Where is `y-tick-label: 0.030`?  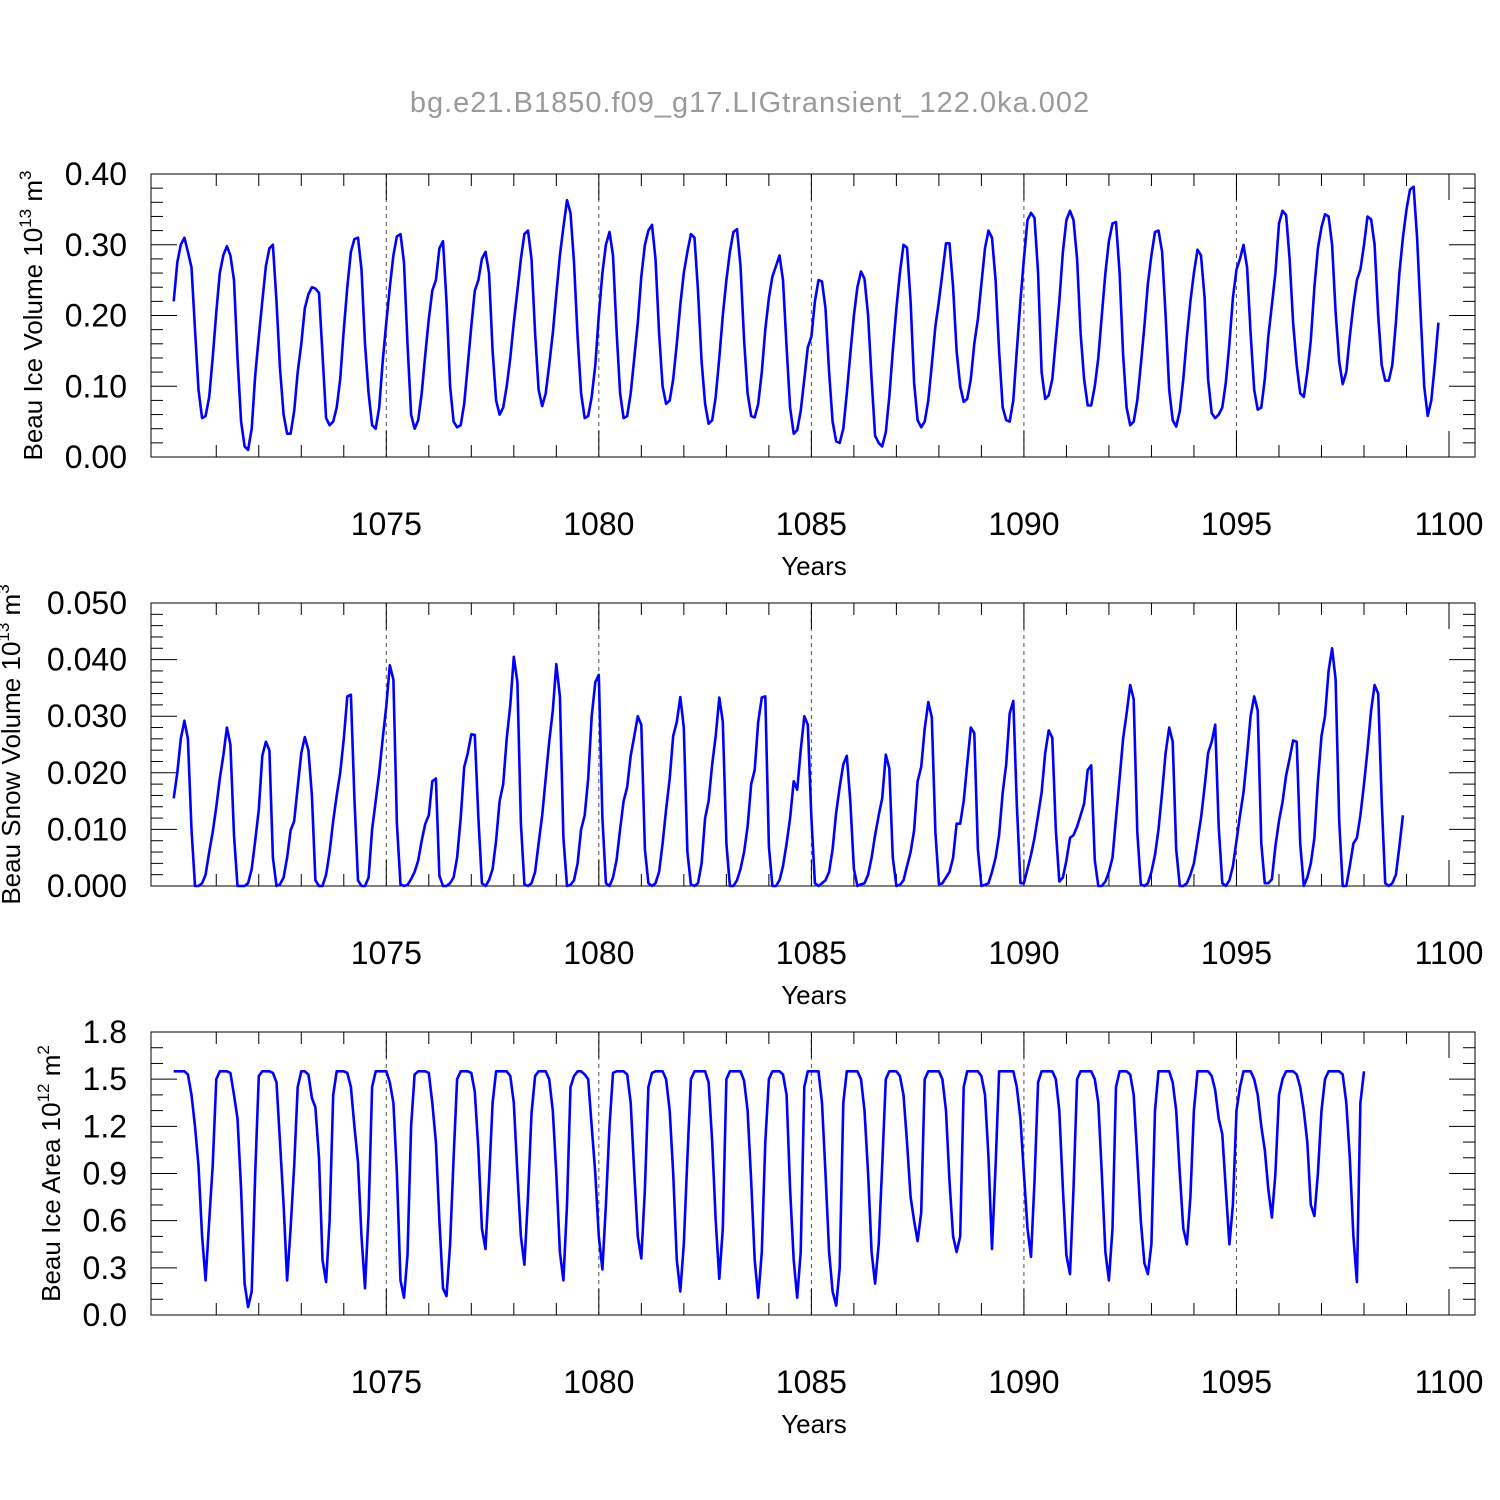 y-tick-label: 0.030 is located at coordinates (87, 716).